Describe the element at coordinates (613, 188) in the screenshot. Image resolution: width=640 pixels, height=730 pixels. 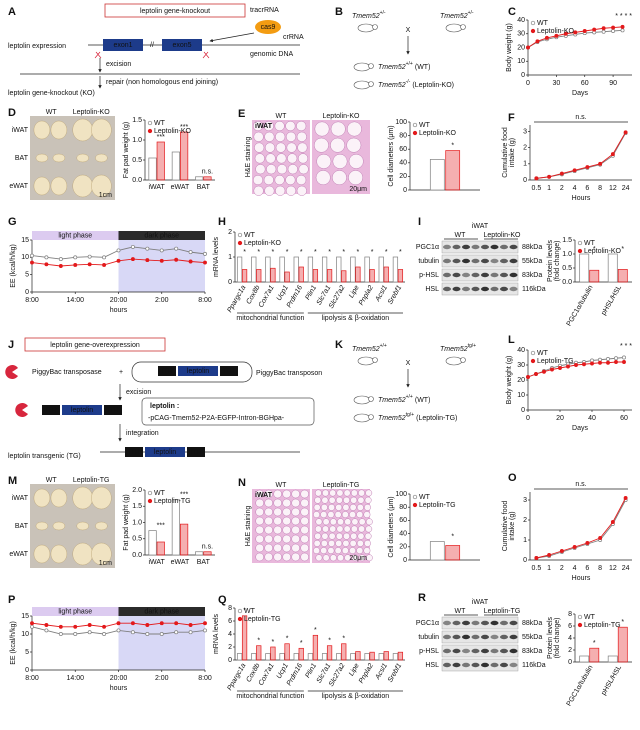
I see `x-tick-label: 12` at that location.